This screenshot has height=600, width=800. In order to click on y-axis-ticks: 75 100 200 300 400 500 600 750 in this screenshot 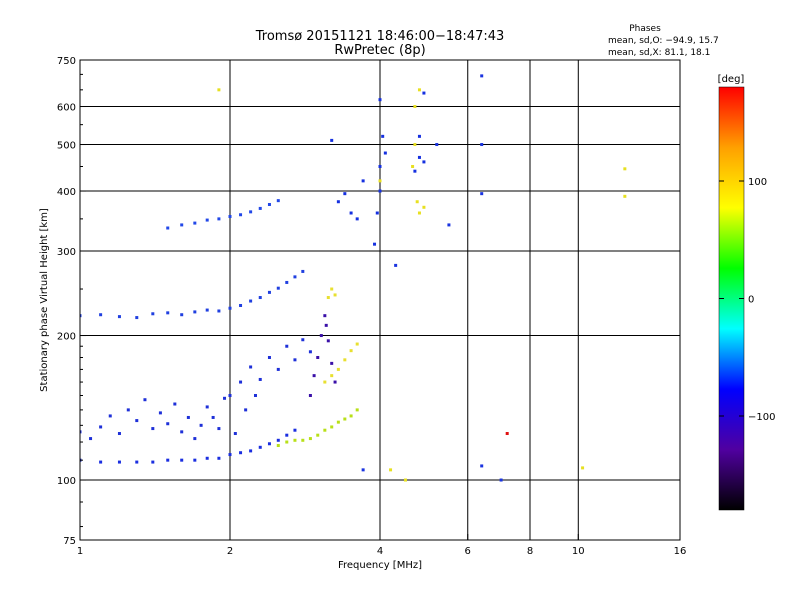, I will do `click(71, 301)`.